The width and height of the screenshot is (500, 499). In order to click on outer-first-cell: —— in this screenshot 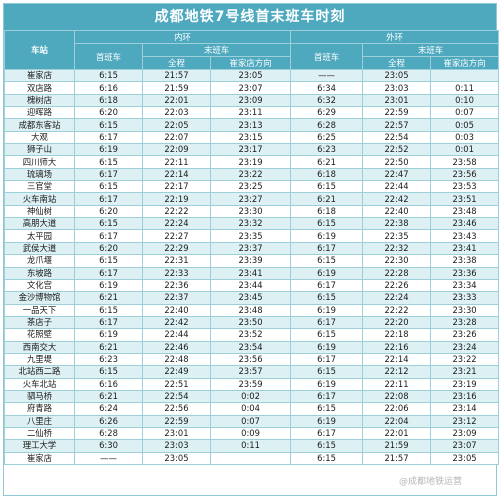, I will do `click(327, 75)`.